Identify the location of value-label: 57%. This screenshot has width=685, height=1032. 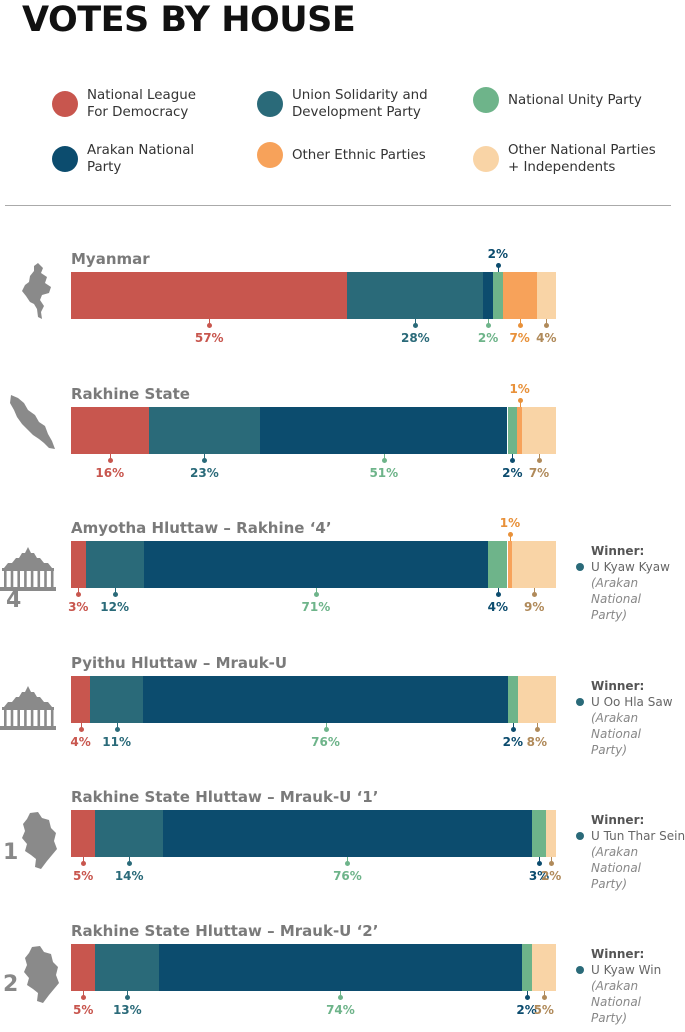
(209, 338).